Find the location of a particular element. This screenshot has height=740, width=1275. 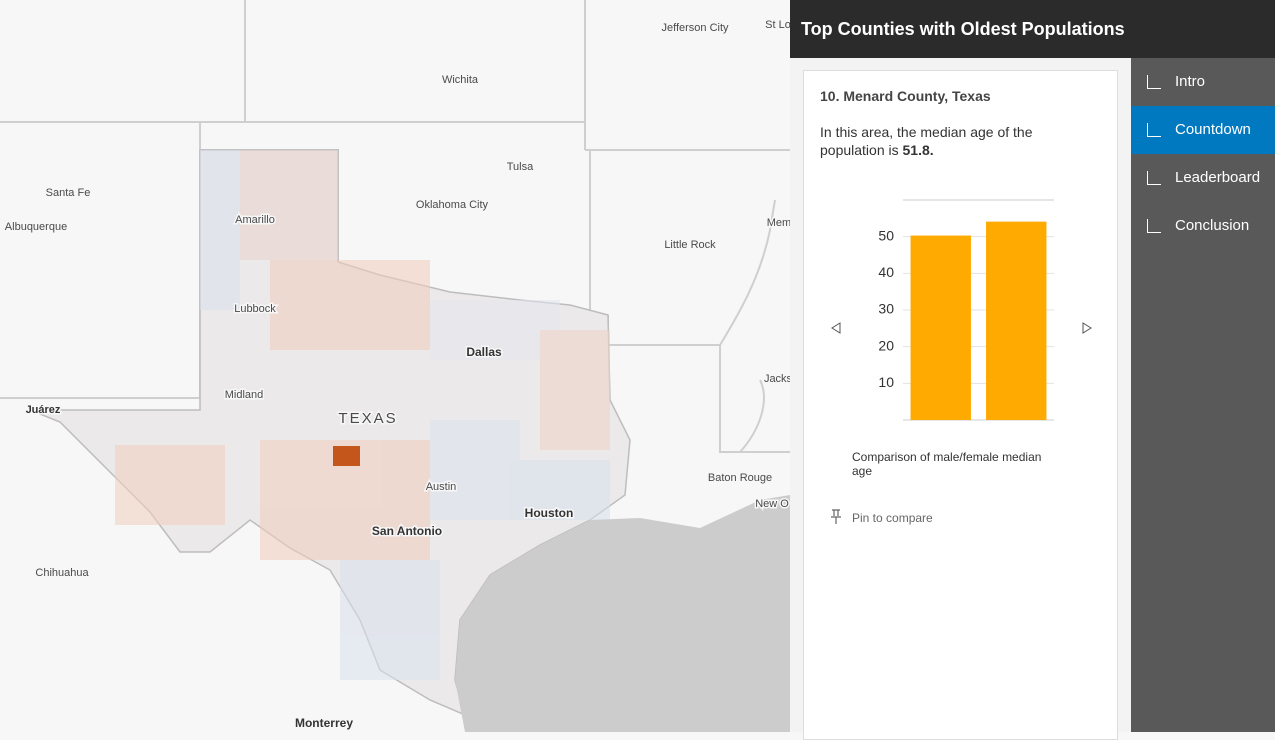

map-label: New O is located at coordinates (772, 504).